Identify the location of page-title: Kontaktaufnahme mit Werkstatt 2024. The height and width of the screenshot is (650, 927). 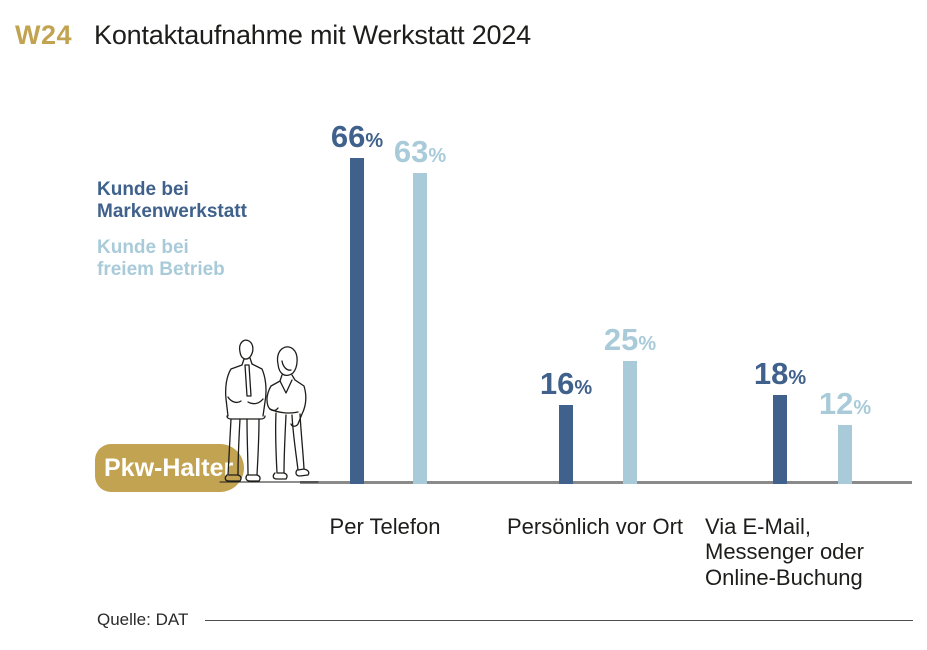
(312, 35).